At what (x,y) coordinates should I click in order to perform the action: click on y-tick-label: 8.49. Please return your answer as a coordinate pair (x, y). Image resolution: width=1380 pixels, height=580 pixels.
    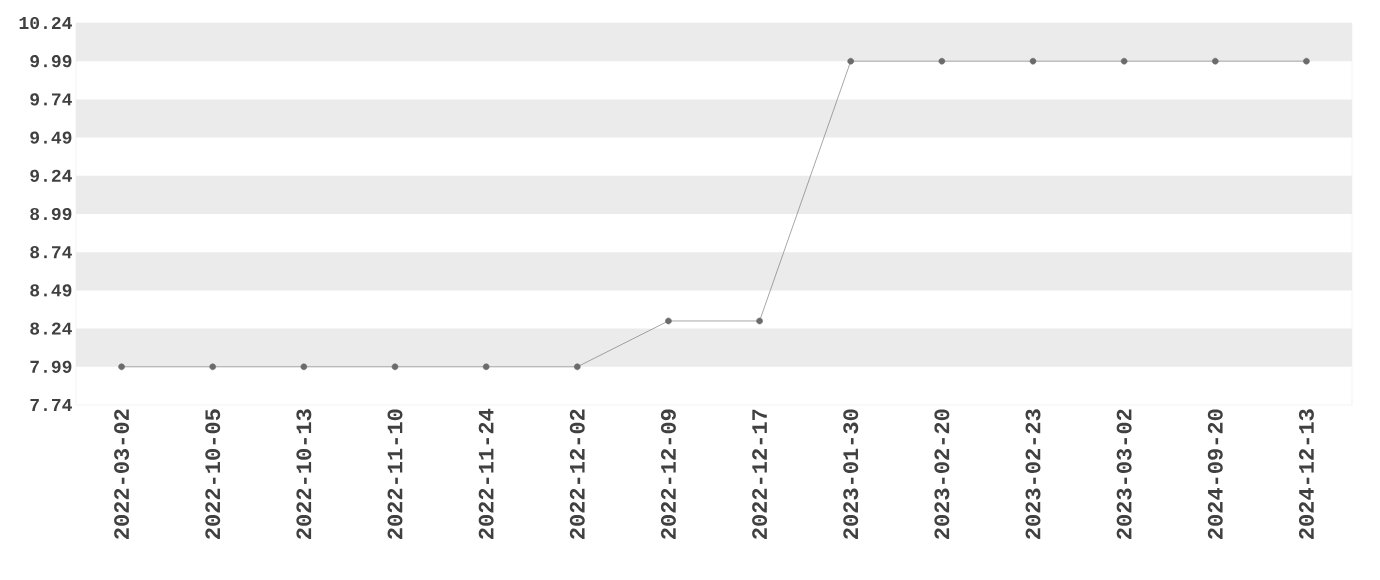
    Looking at the image, I should click on (51, 290).